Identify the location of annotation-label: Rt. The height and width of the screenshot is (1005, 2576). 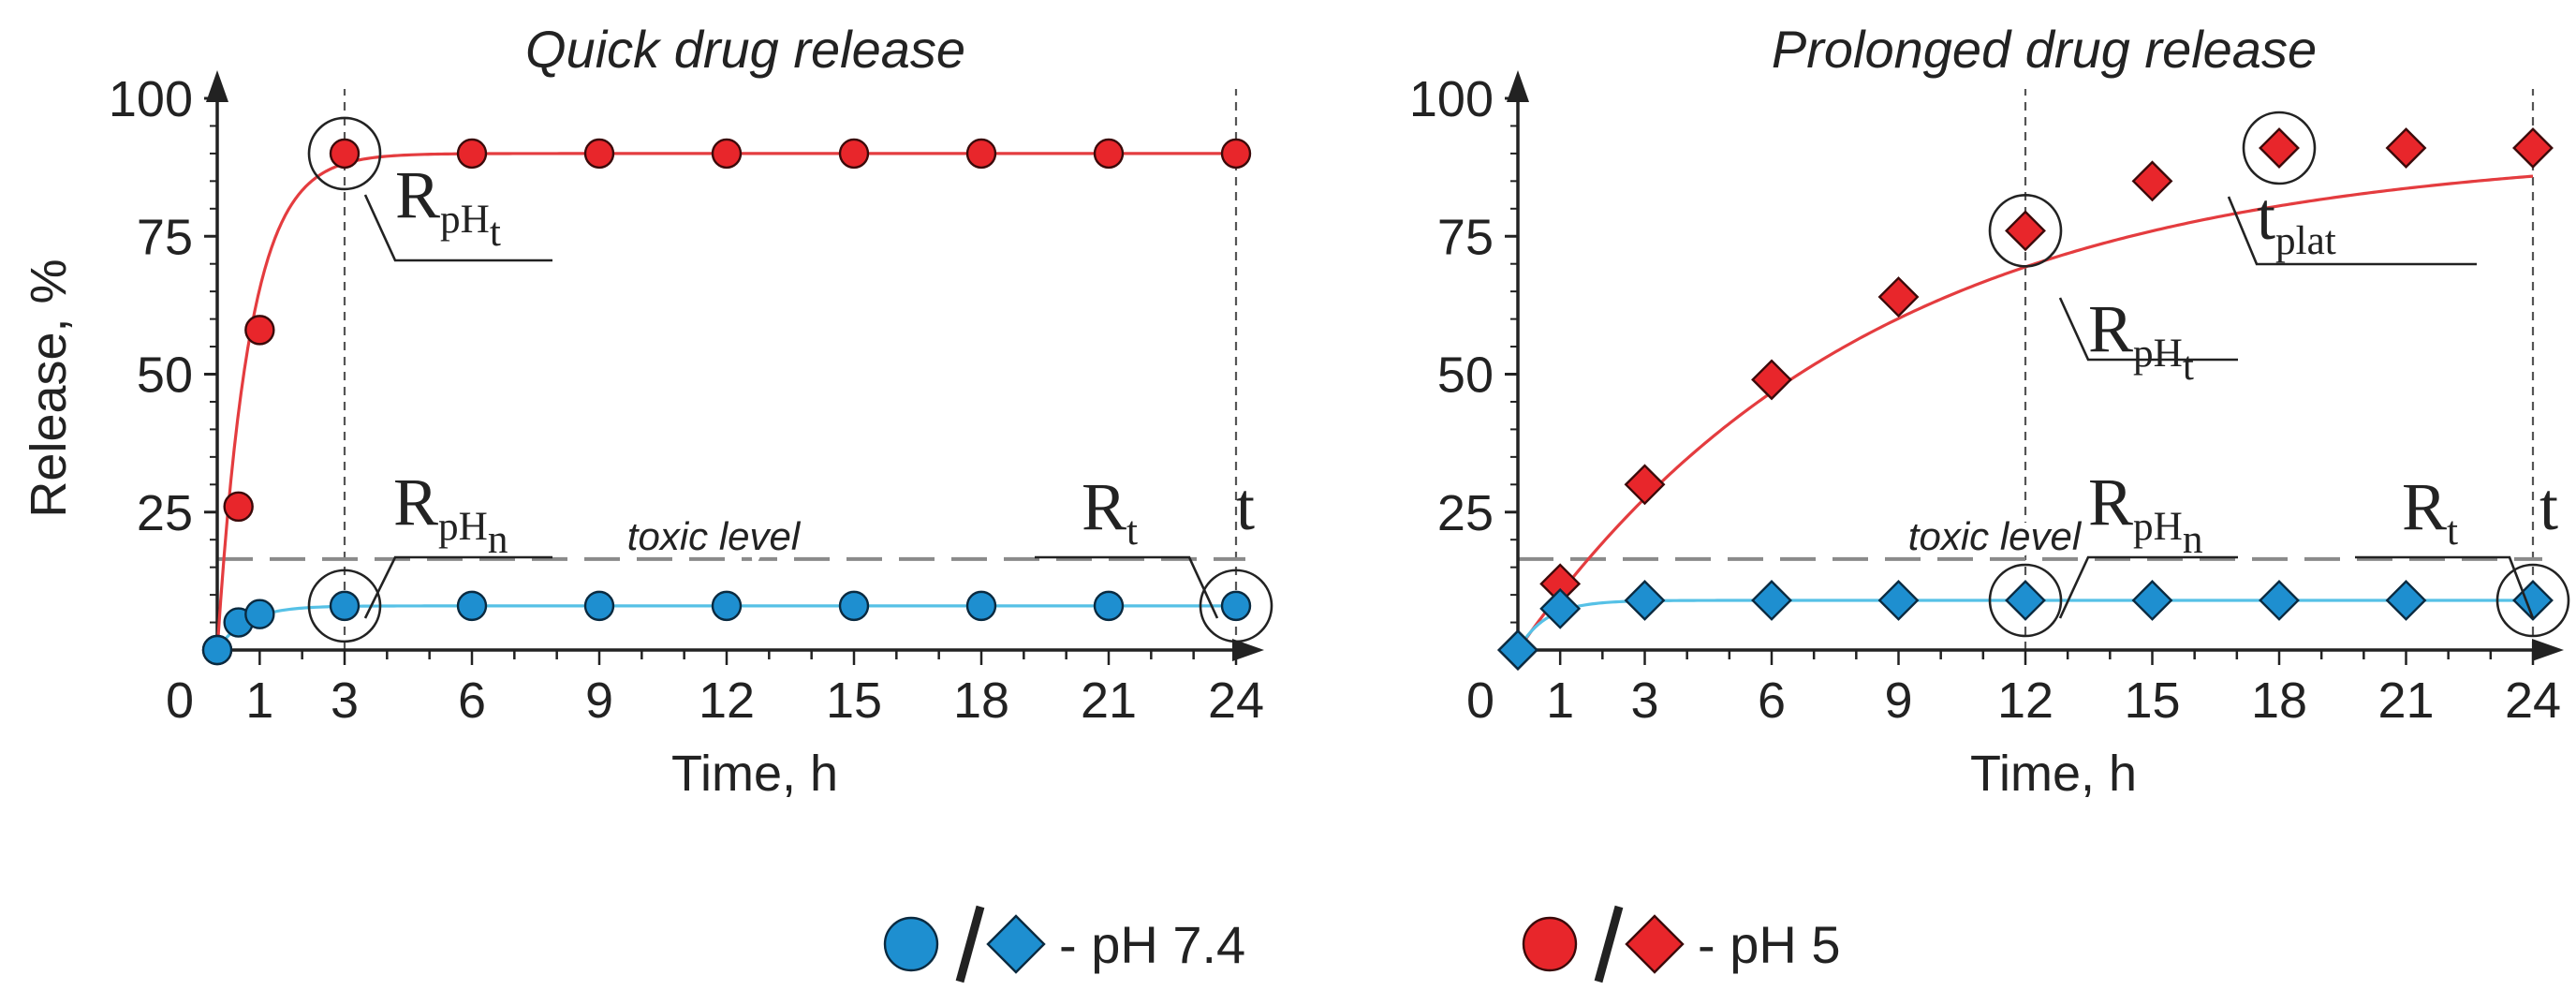
(2430, 511).